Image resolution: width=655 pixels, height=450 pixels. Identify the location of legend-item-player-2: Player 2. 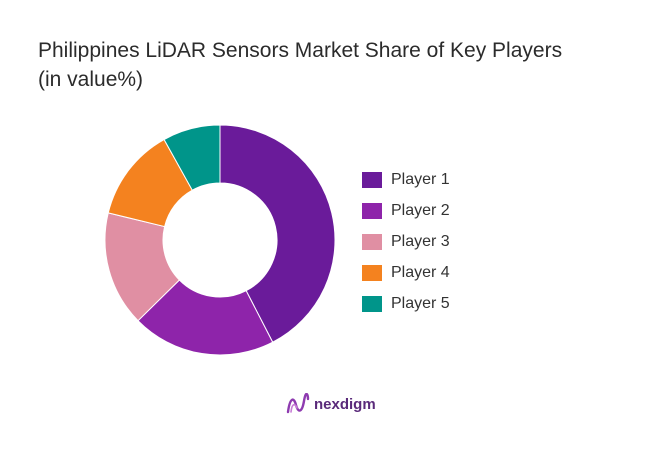
(406, 211).